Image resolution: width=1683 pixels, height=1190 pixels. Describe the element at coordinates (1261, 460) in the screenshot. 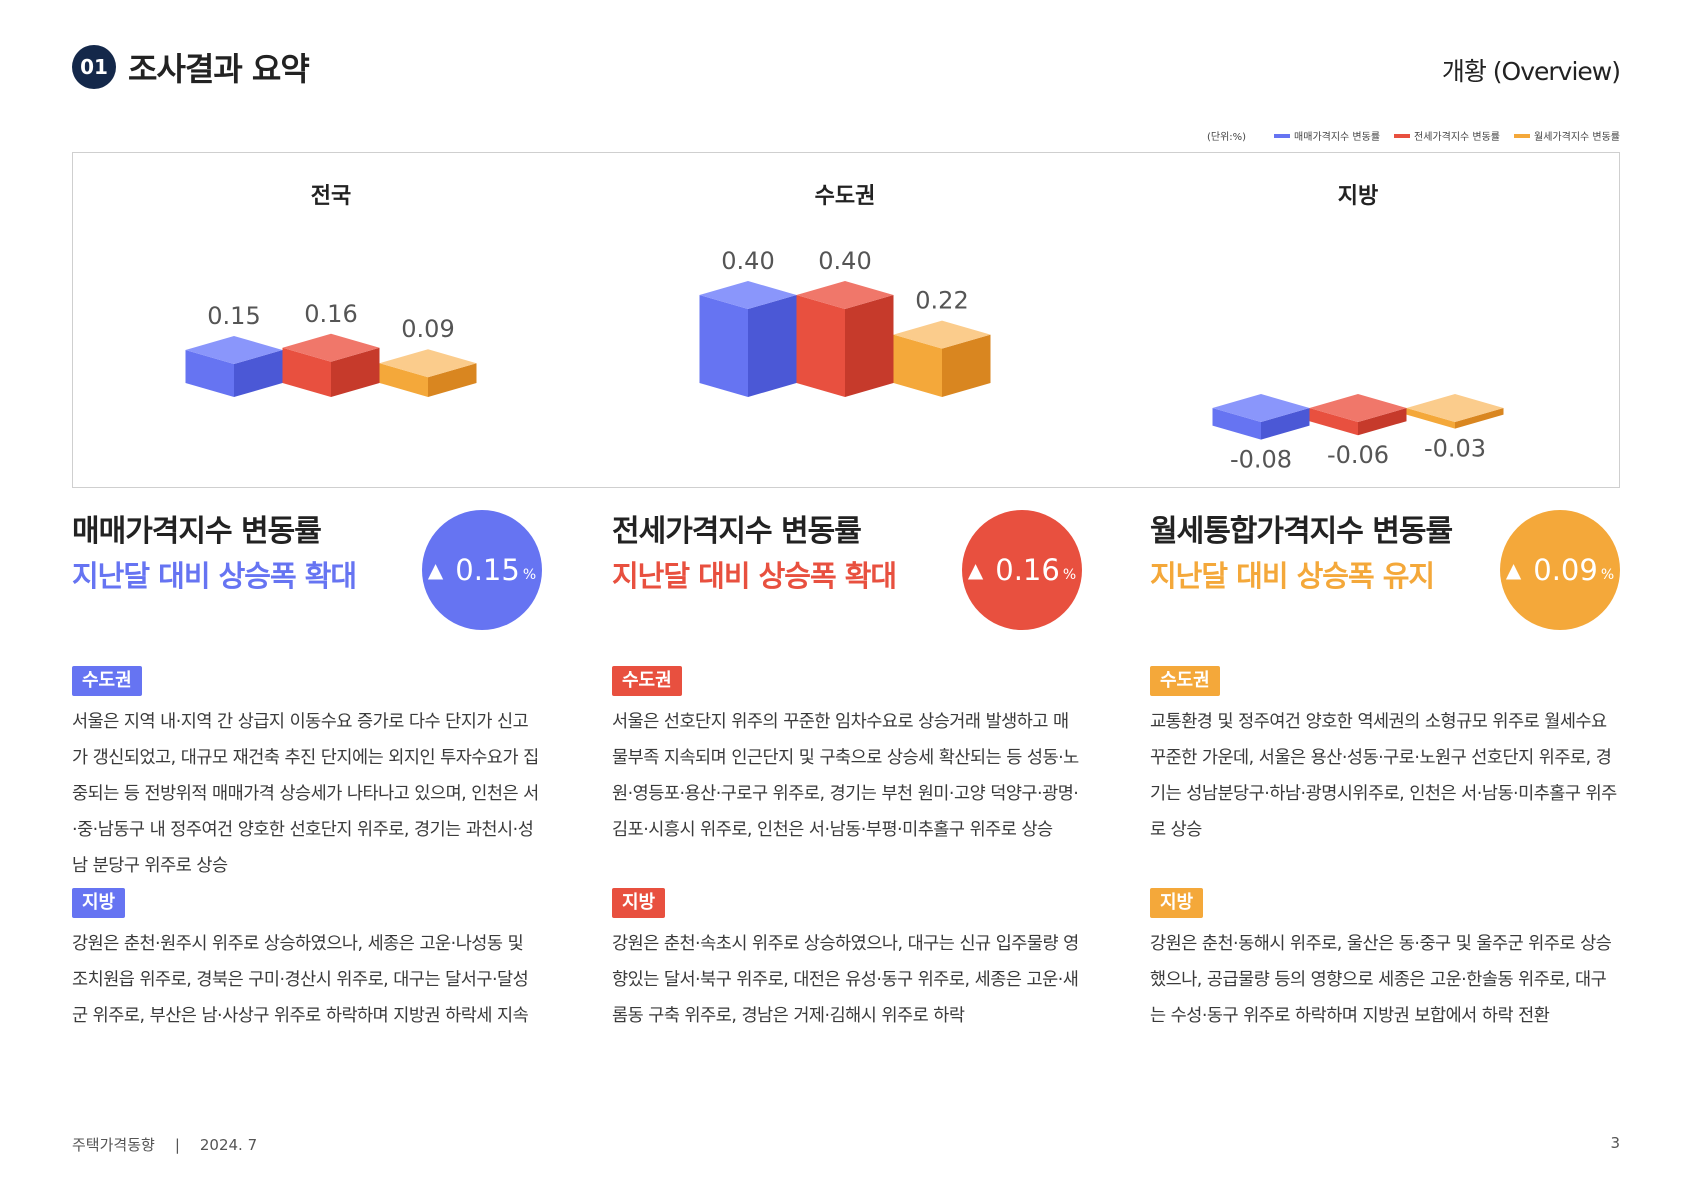

I see `data-label: -0.08` at that location.